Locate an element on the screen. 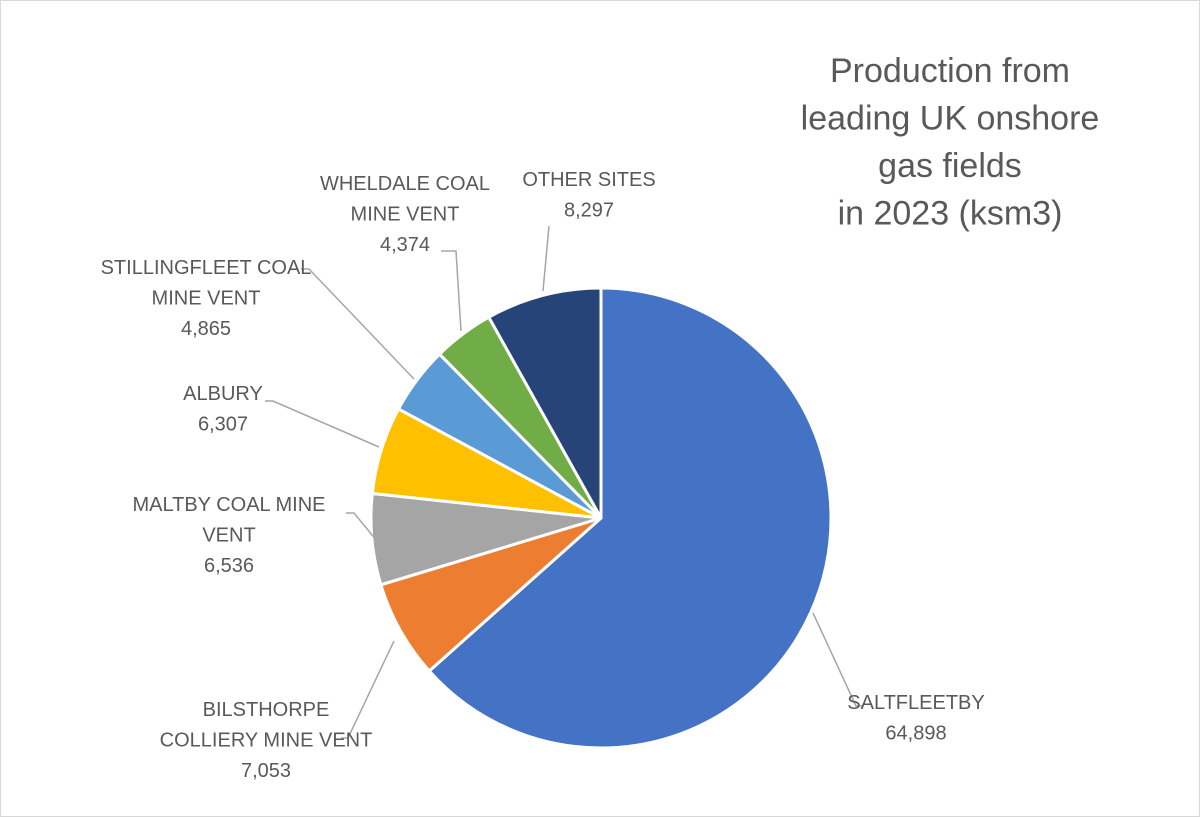 The width and height of the screenshot is (1200, 818). data-label-name: BILSTHORPE is located at coordinates (266, 710).